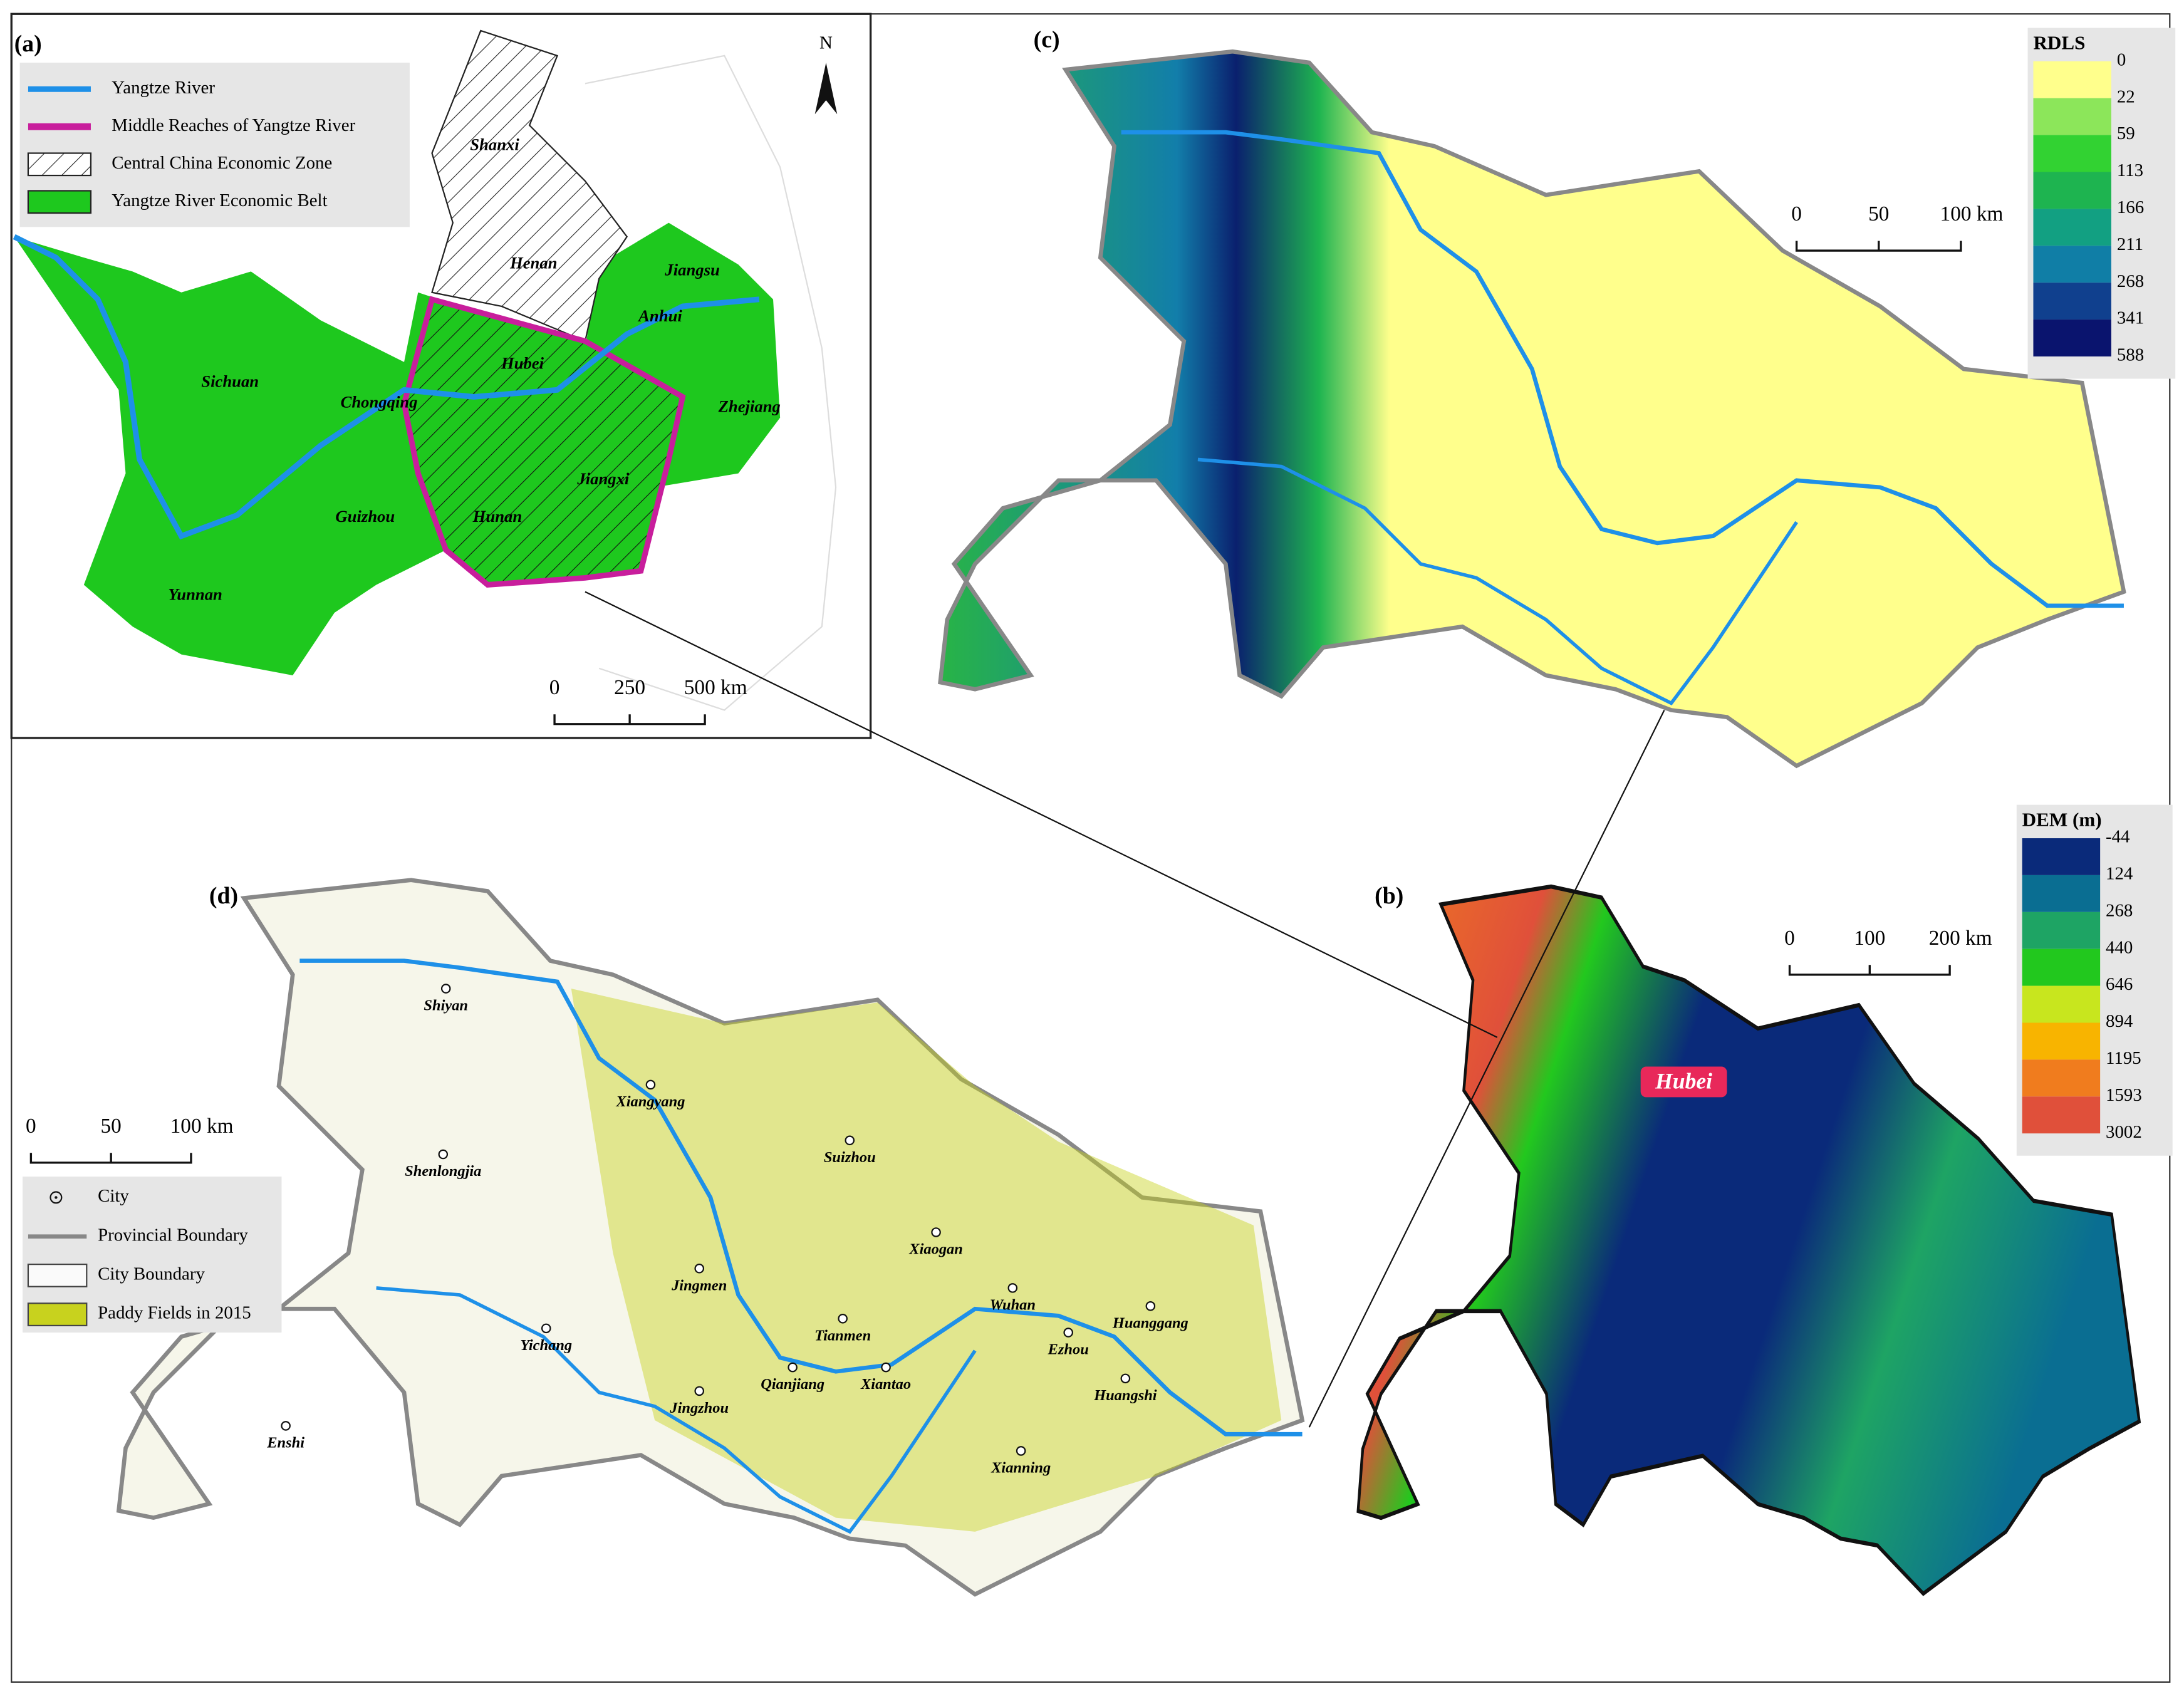 The width and height of the screenshot is (2184, 1689). What do you see at coordinates (2126, 133) in the screenshot?
I see `legend-value: 59` at bounding box center [2126, 133].